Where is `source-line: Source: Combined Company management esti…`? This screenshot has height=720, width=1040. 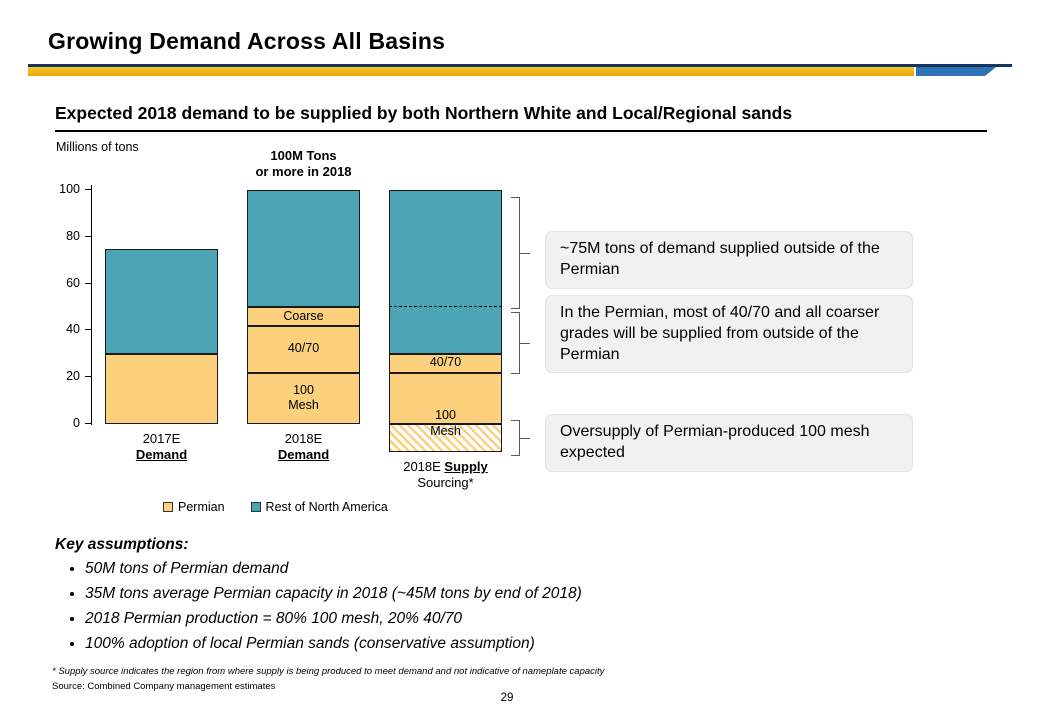
source-line: Source: Combined Company management esti… is located at coordinates (164, 686).